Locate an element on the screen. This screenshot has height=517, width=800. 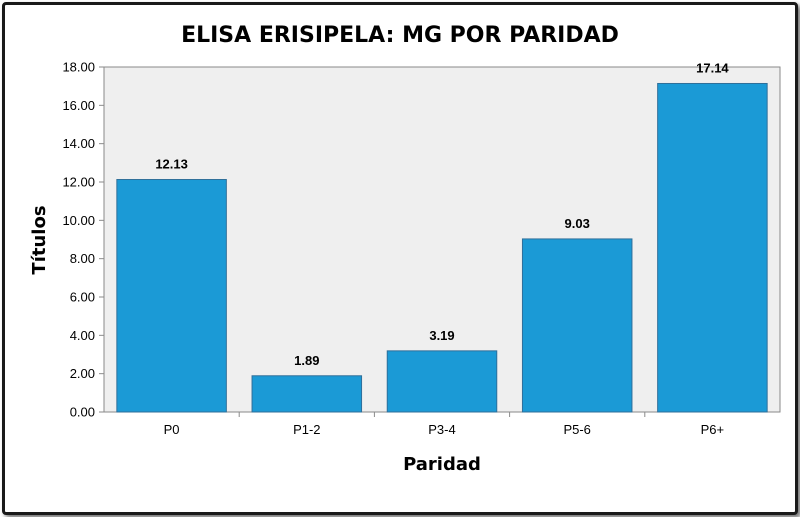
data-label: 3.19 is located at coordinates (441, 335).